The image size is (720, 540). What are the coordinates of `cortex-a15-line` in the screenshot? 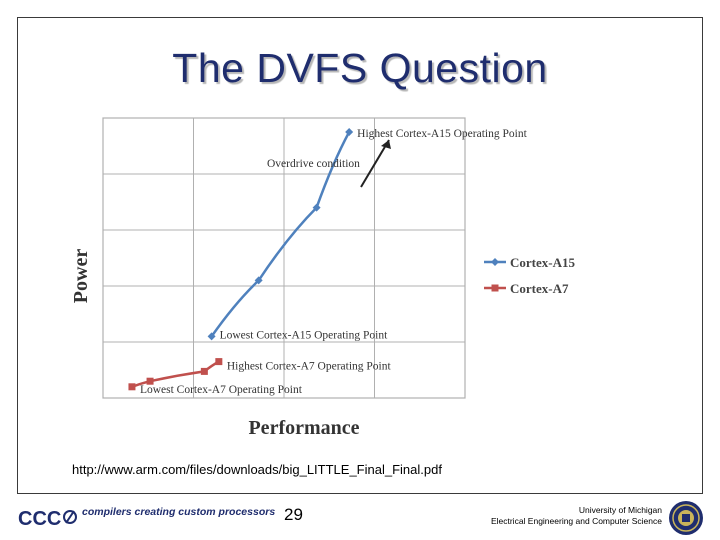 It's located at (280, 234).